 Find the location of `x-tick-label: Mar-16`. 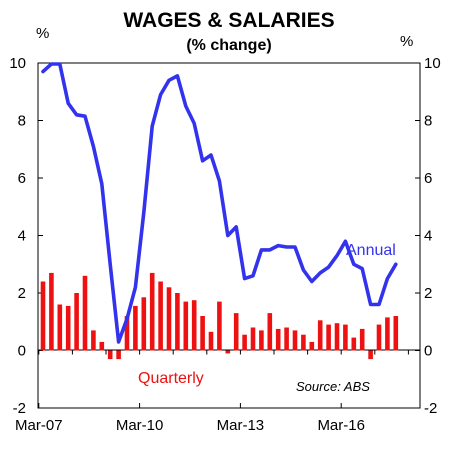

x-tick-label: Mar-16 is located at coordinates (341, 425).